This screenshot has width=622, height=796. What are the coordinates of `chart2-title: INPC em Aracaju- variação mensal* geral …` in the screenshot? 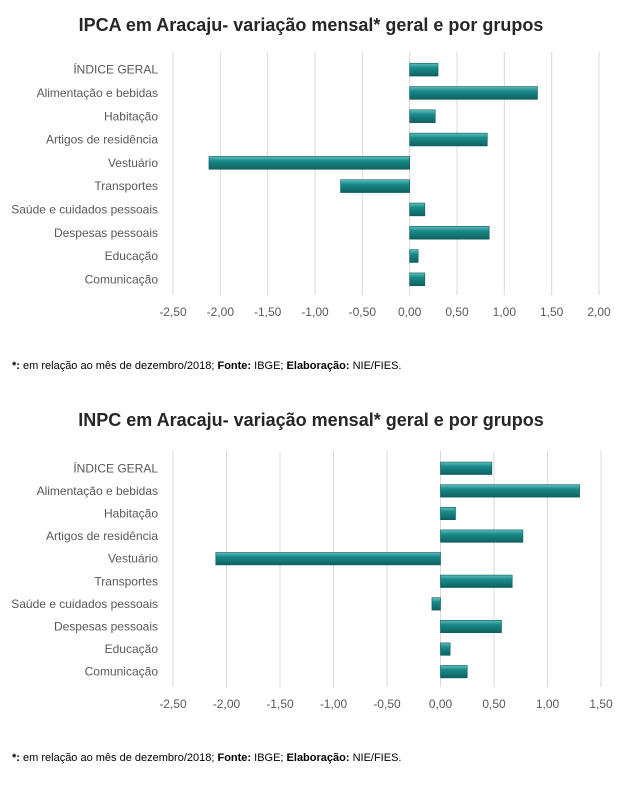 It's located at (311, 420).